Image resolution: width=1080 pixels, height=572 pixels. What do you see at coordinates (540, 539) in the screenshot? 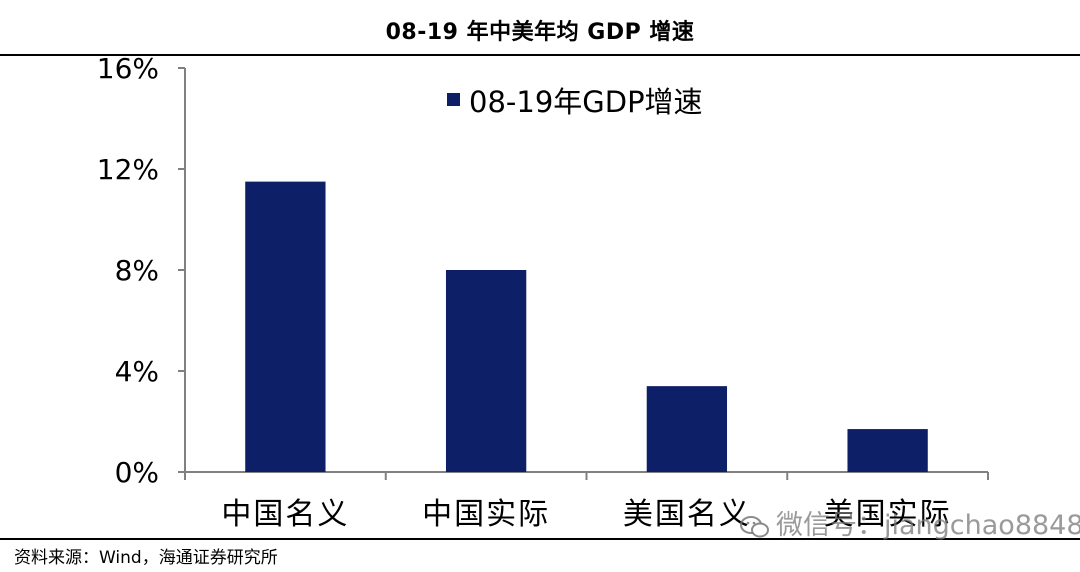
I see `bottom-rule` at bounding box center [540, 539].